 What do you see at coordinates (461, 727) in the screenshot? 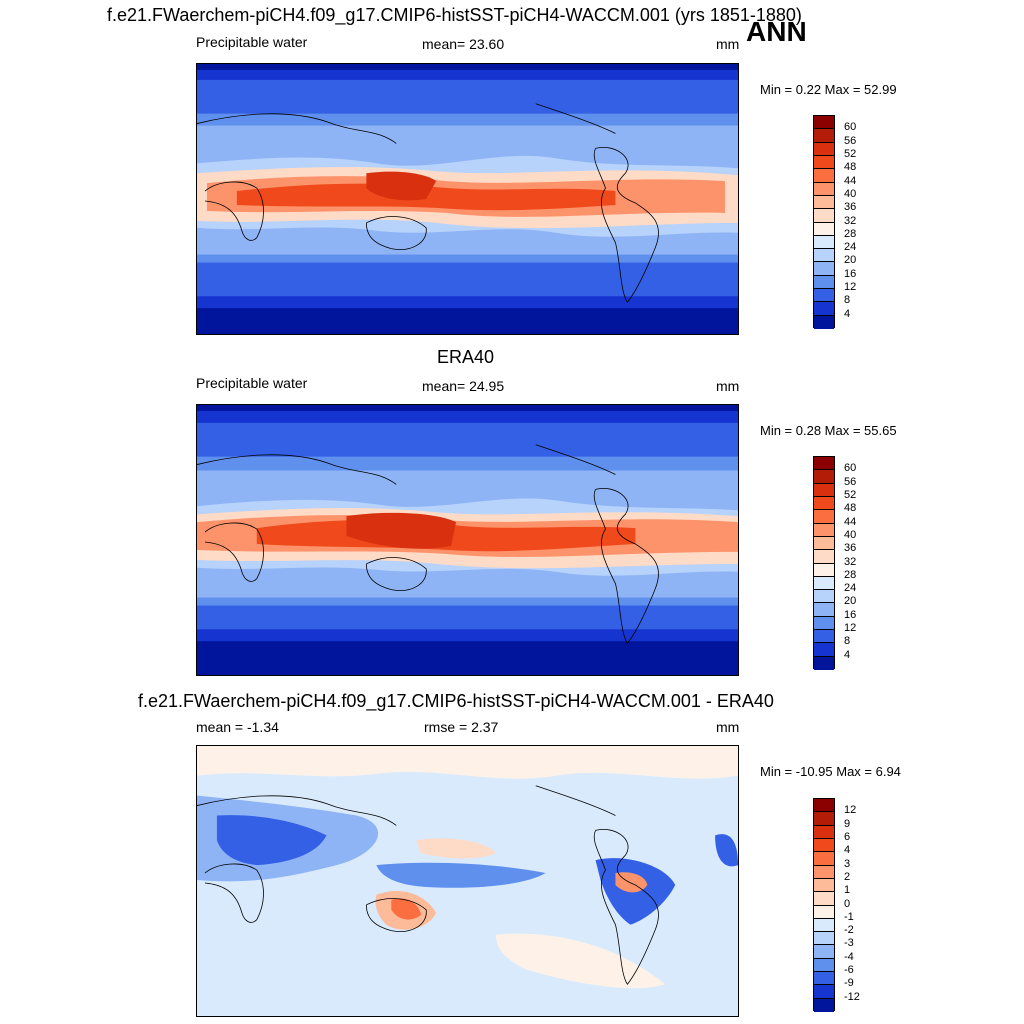
I see `panel3-rmse-label: rmse = 2.37` at bounding box center [461, 727].